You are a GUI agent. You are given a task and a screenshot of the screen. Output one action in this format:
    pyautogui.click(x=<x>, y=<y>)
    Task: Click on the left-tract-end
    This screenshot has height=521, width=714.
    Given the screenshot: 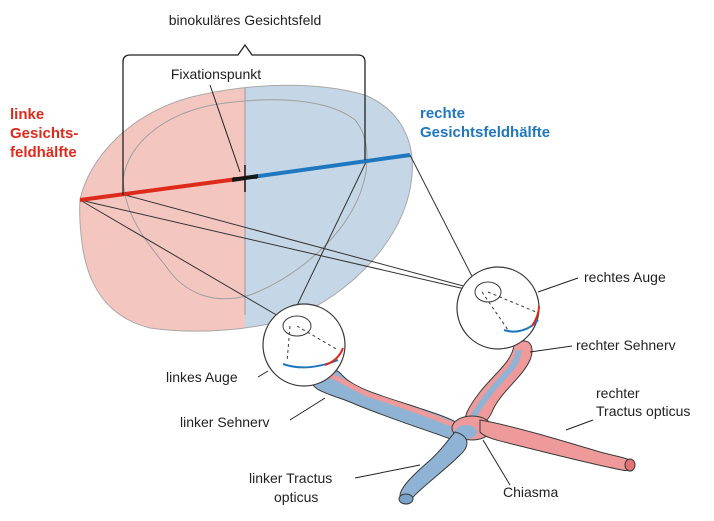 What is the action you would take?
    pyautogui.click(x=406, y=499)
    